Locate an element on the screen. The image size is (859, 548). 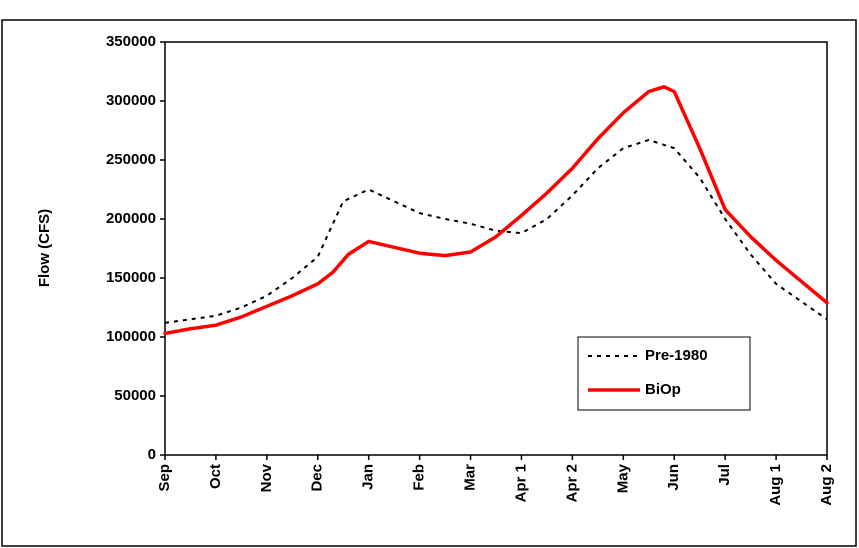
y-tick-label: 250000 is located at coordinates (131, 159).